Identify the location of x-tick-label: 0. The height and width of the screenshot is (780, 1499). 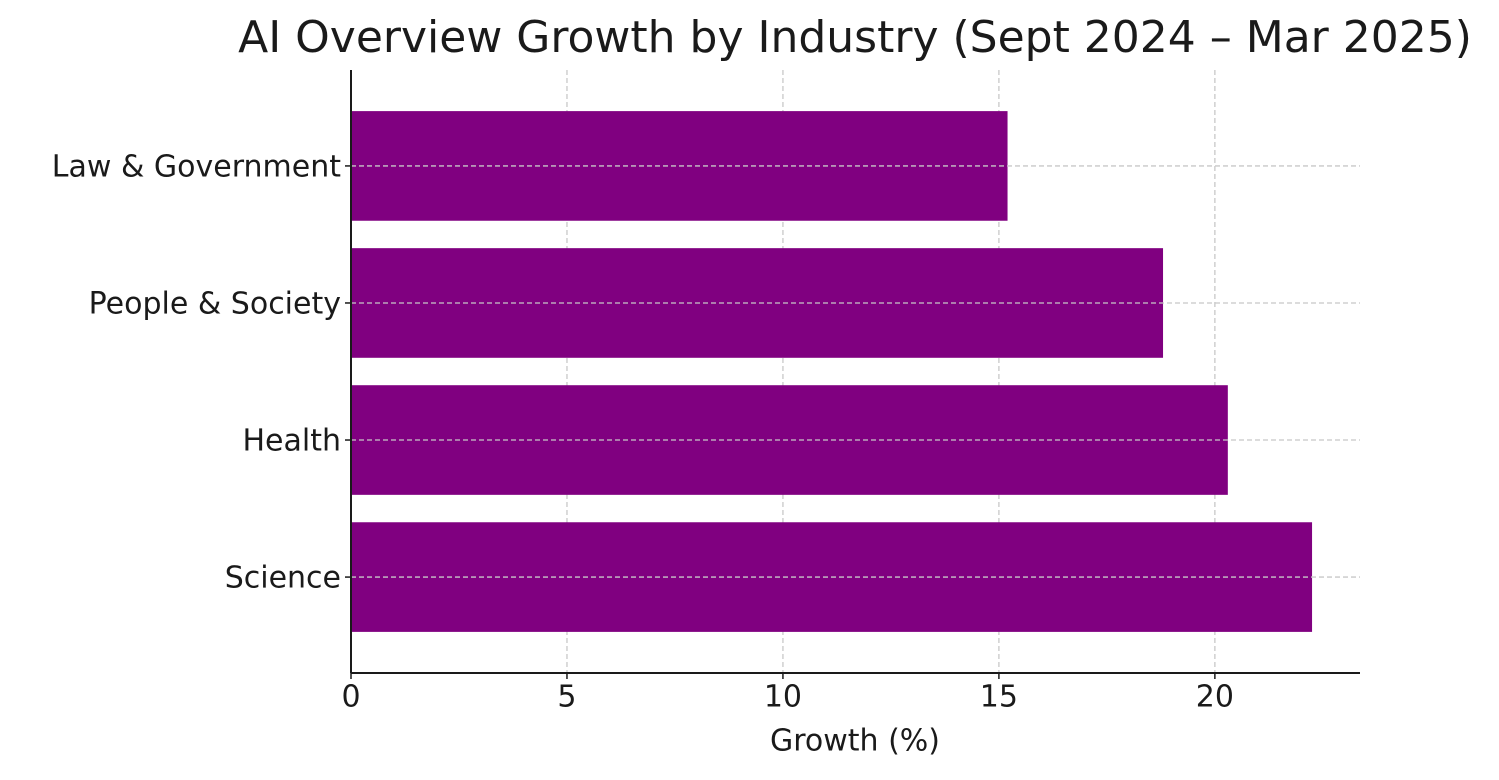
(350, 697).